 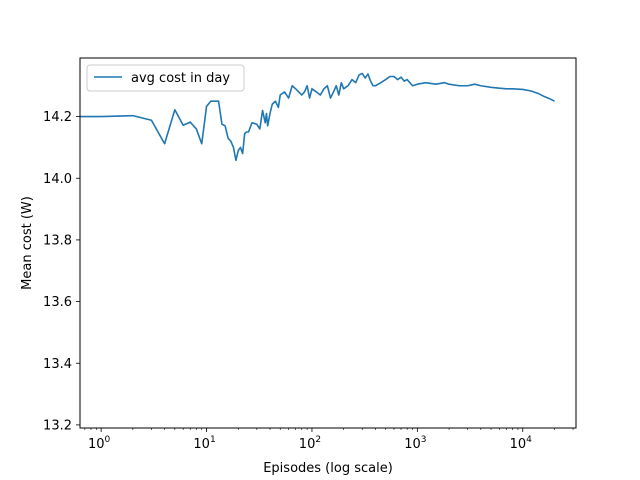 What do you see at coordinates (424, 440) in the screenshot?
I see `x-tick-label-exponent: 3` at bounding box center [424, 440].